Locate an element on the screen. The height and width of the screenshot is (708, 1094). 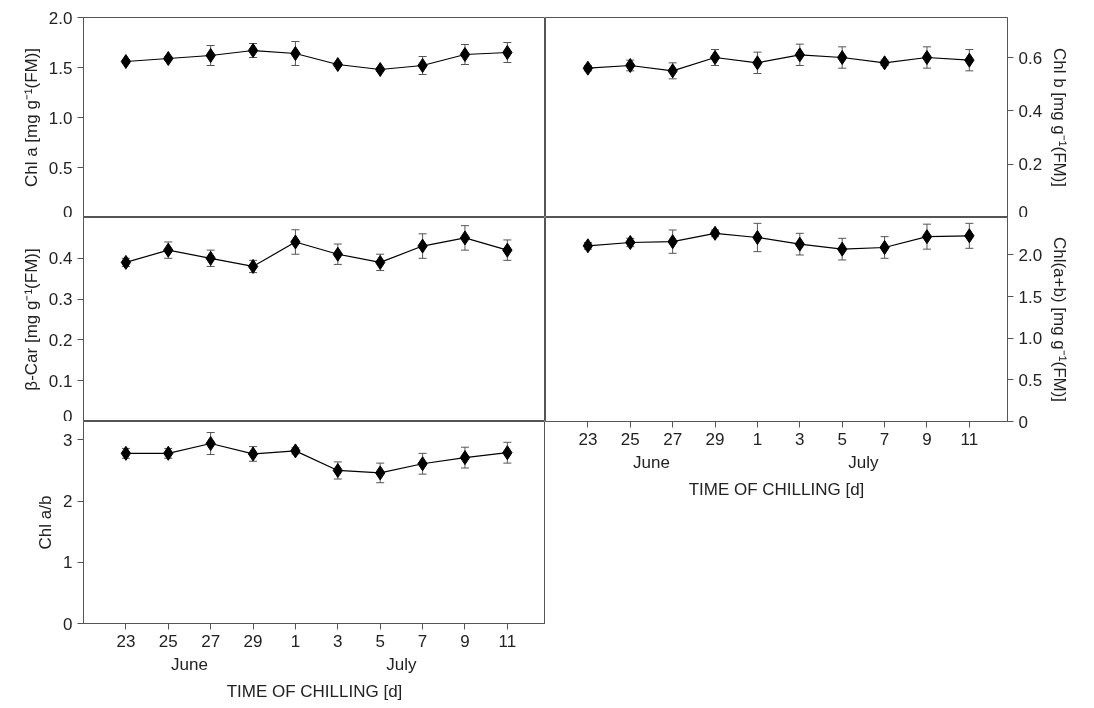
y2-tick-label: 1.0 is located at coordinates (1030, 339).